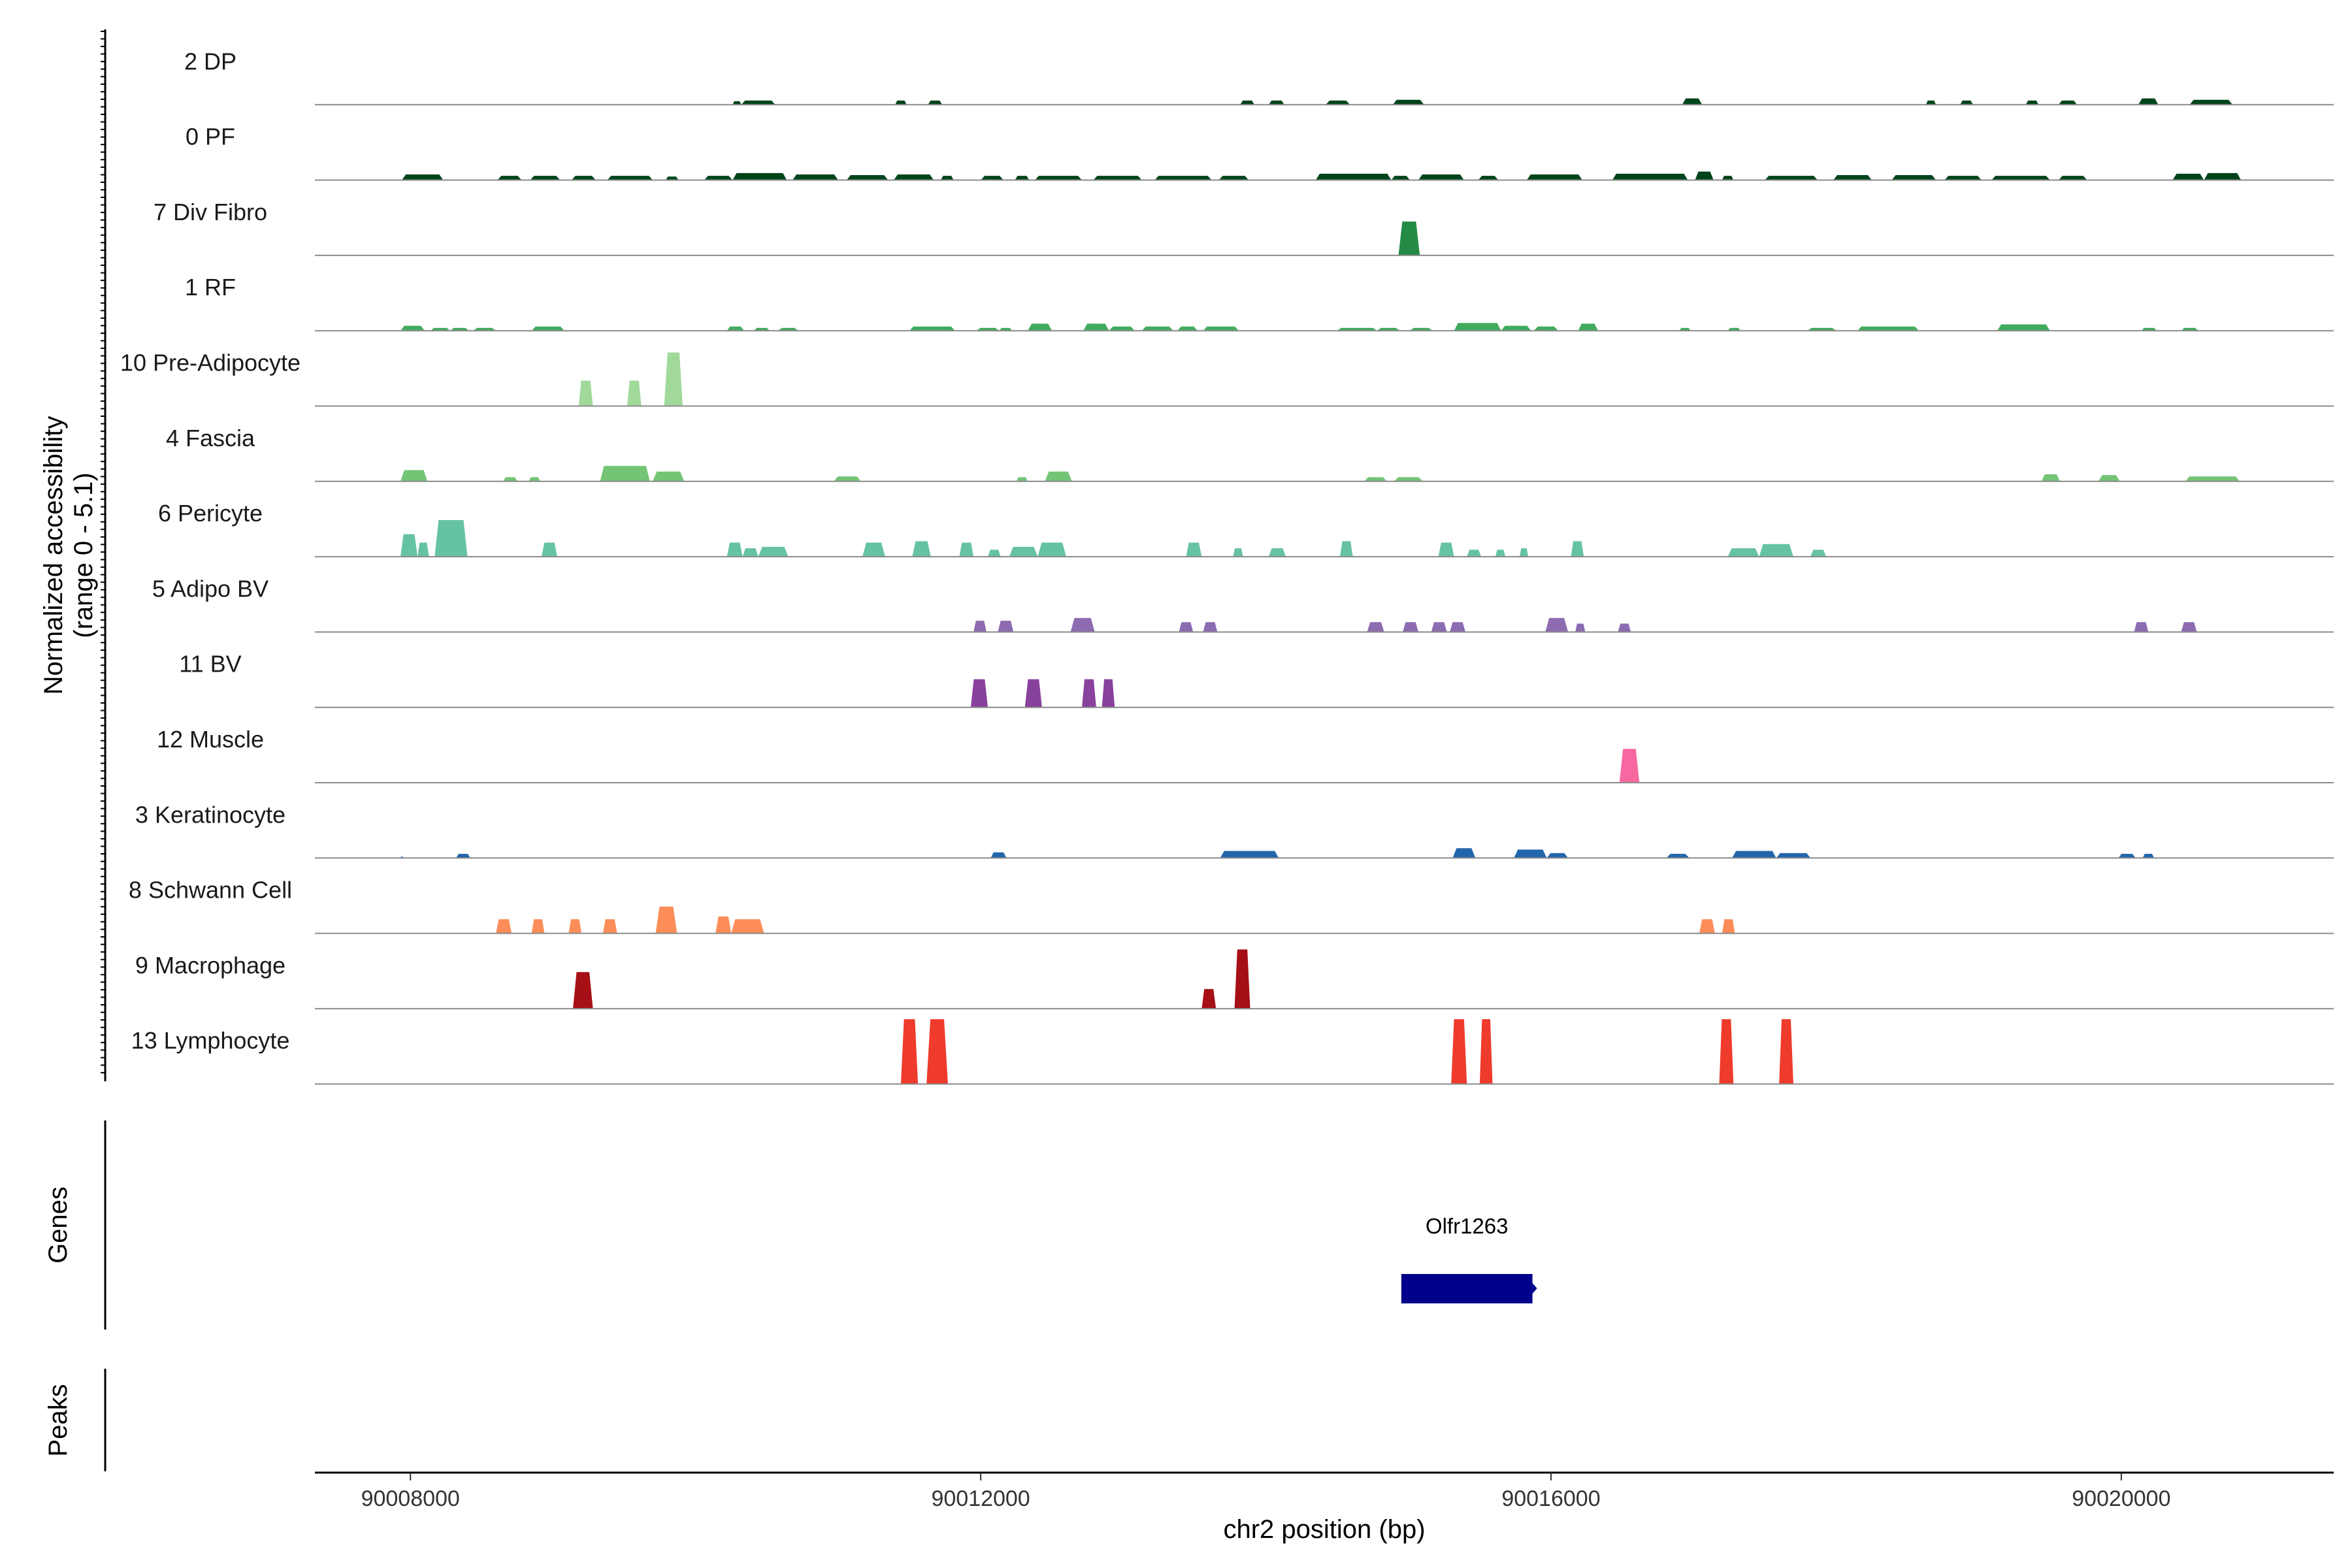 The width and height of the screenshot is (2352, 1568). What do you see at coordinates (210, 890) in the screenshot?
I see `track-label: 8 Schwann Cell` at bounding box center [210, 890].